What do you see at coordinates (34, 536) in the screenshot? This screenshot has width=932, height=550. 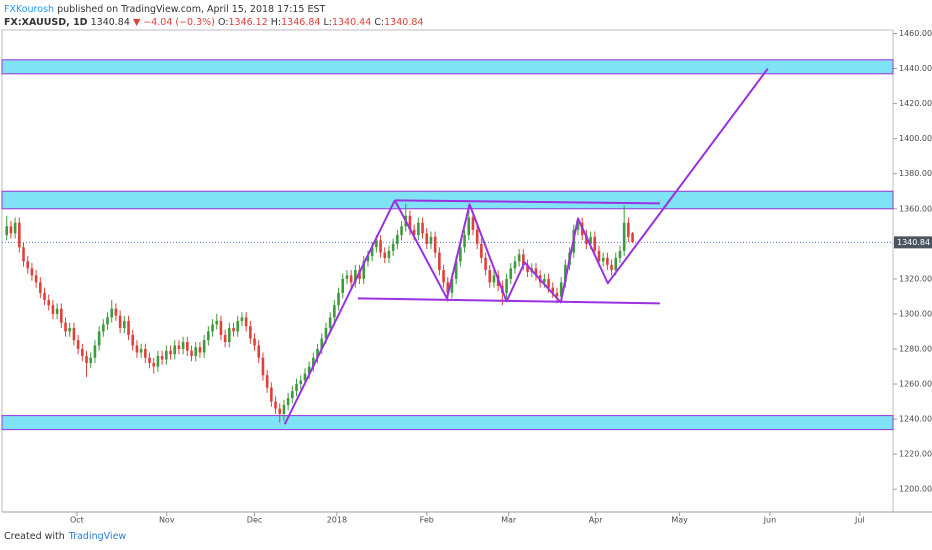 I see `created-with: Created with` at bounding box center [34, 536].